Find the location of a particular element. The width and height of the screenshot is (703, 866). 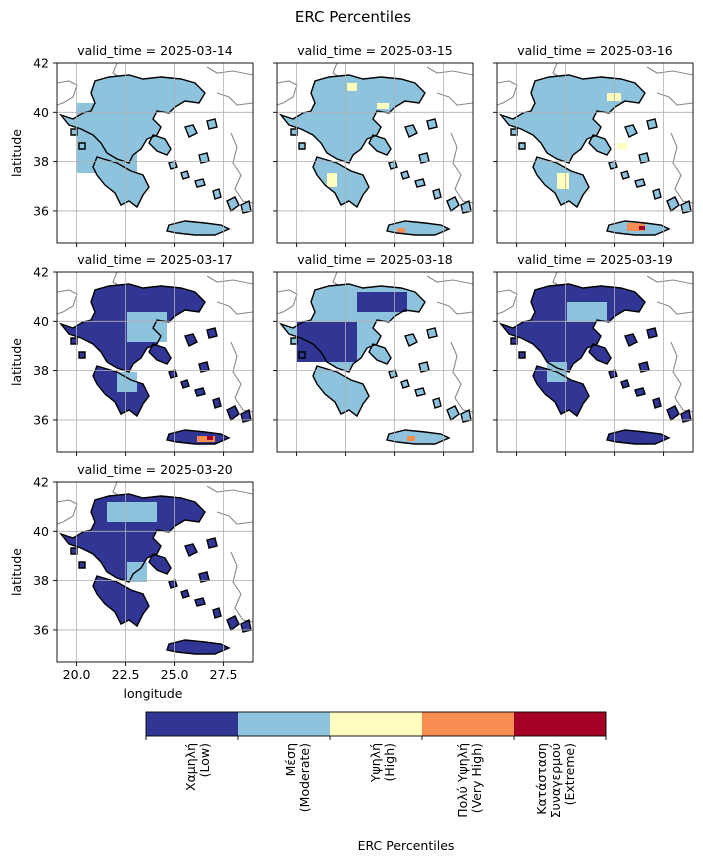

colorbar-label-text: Συναγερμού is located at coordinates (555, 780).